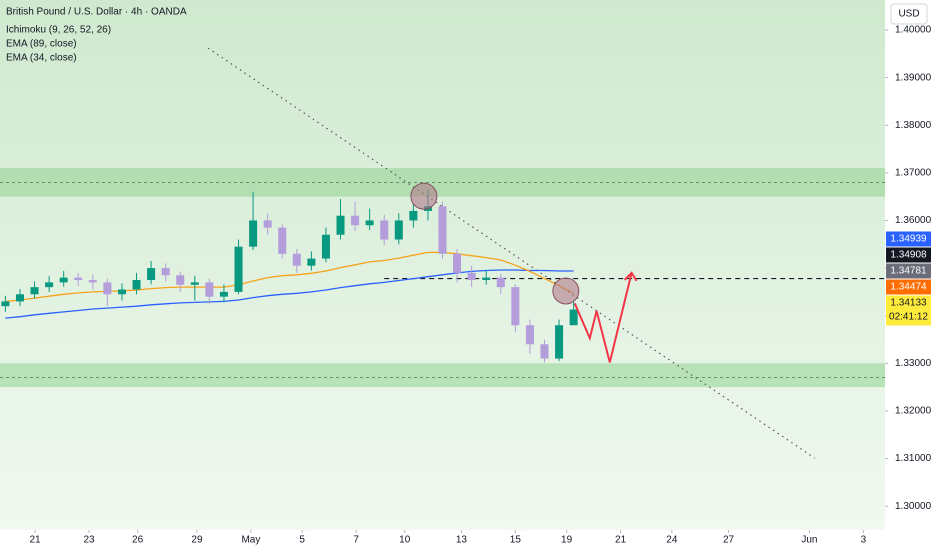 Image resolution: width=932 pixels, height=550 pixels. I want to click on y-tick-label: 1.33000, so click(913, 363).